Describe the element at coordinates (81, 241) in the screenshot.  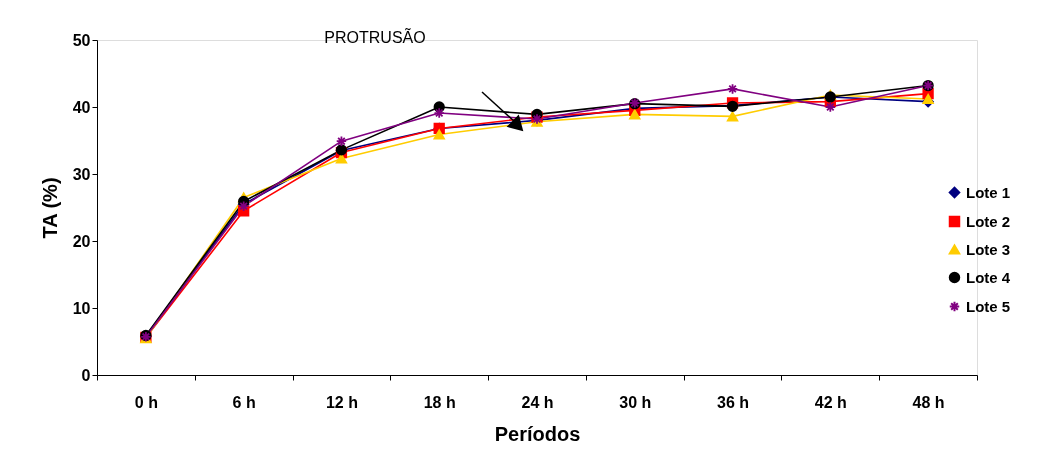
I see `y-tick-label: 20` at that location.